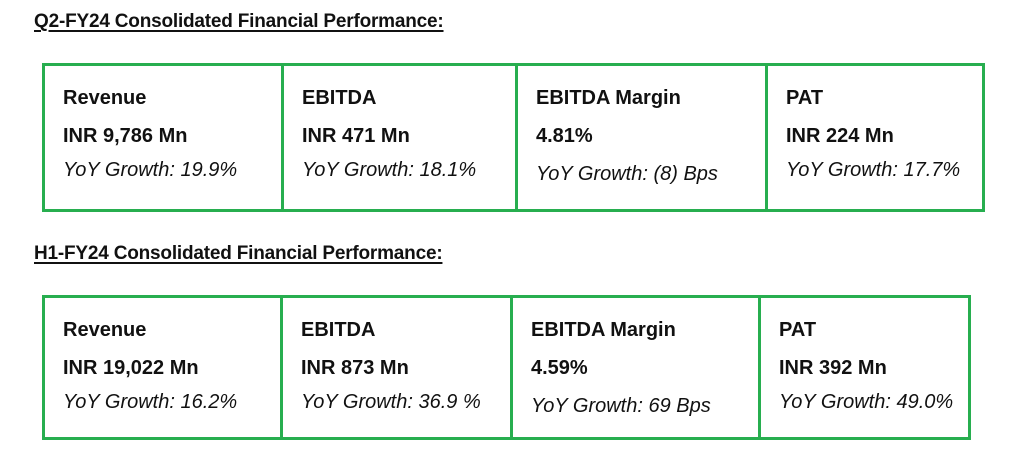 Image resolution: width=1024 pixels, height=471 pixels. Describe the element at coordinates (131, 368) in the screenshot. I see `metric-value: INR 19,022 Mn` at that location.